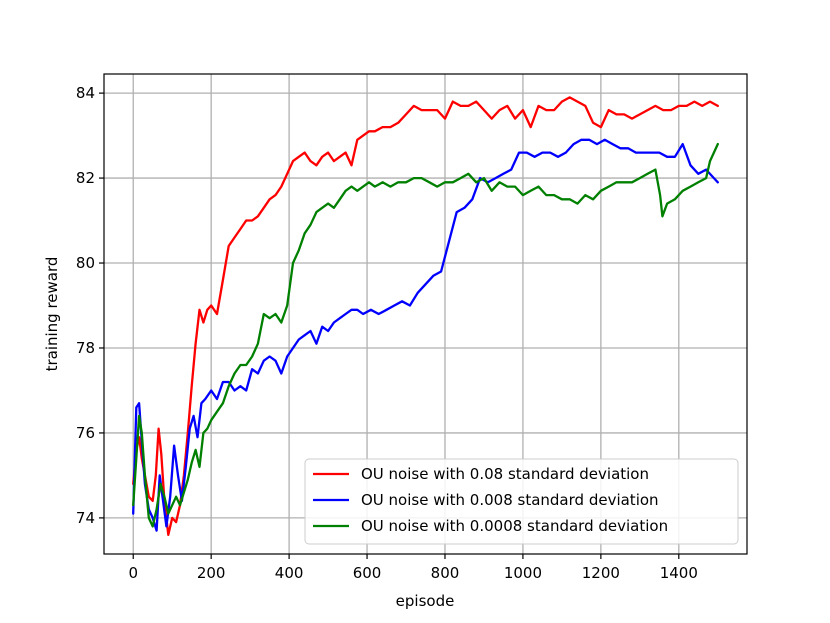 This screenshot has width=830, height=623. Describe the element at coordinates (85, 178) in the screenshot. I see `y-tick-label: 82` at that location.